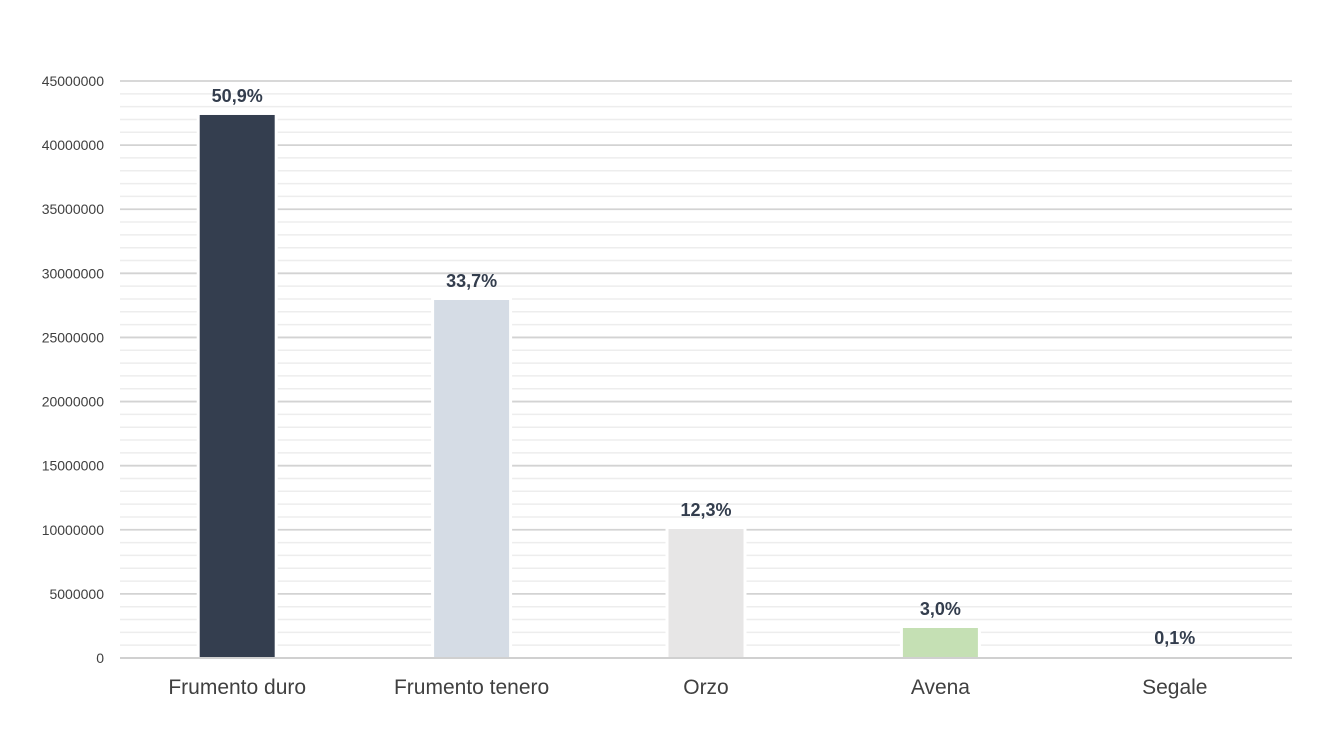 This screenshot has width=1317, height=741. What do you see at coordinates (100, 658) in the screenshot?
I see `y-tick-label: 0` at bounding box center [100, 658].